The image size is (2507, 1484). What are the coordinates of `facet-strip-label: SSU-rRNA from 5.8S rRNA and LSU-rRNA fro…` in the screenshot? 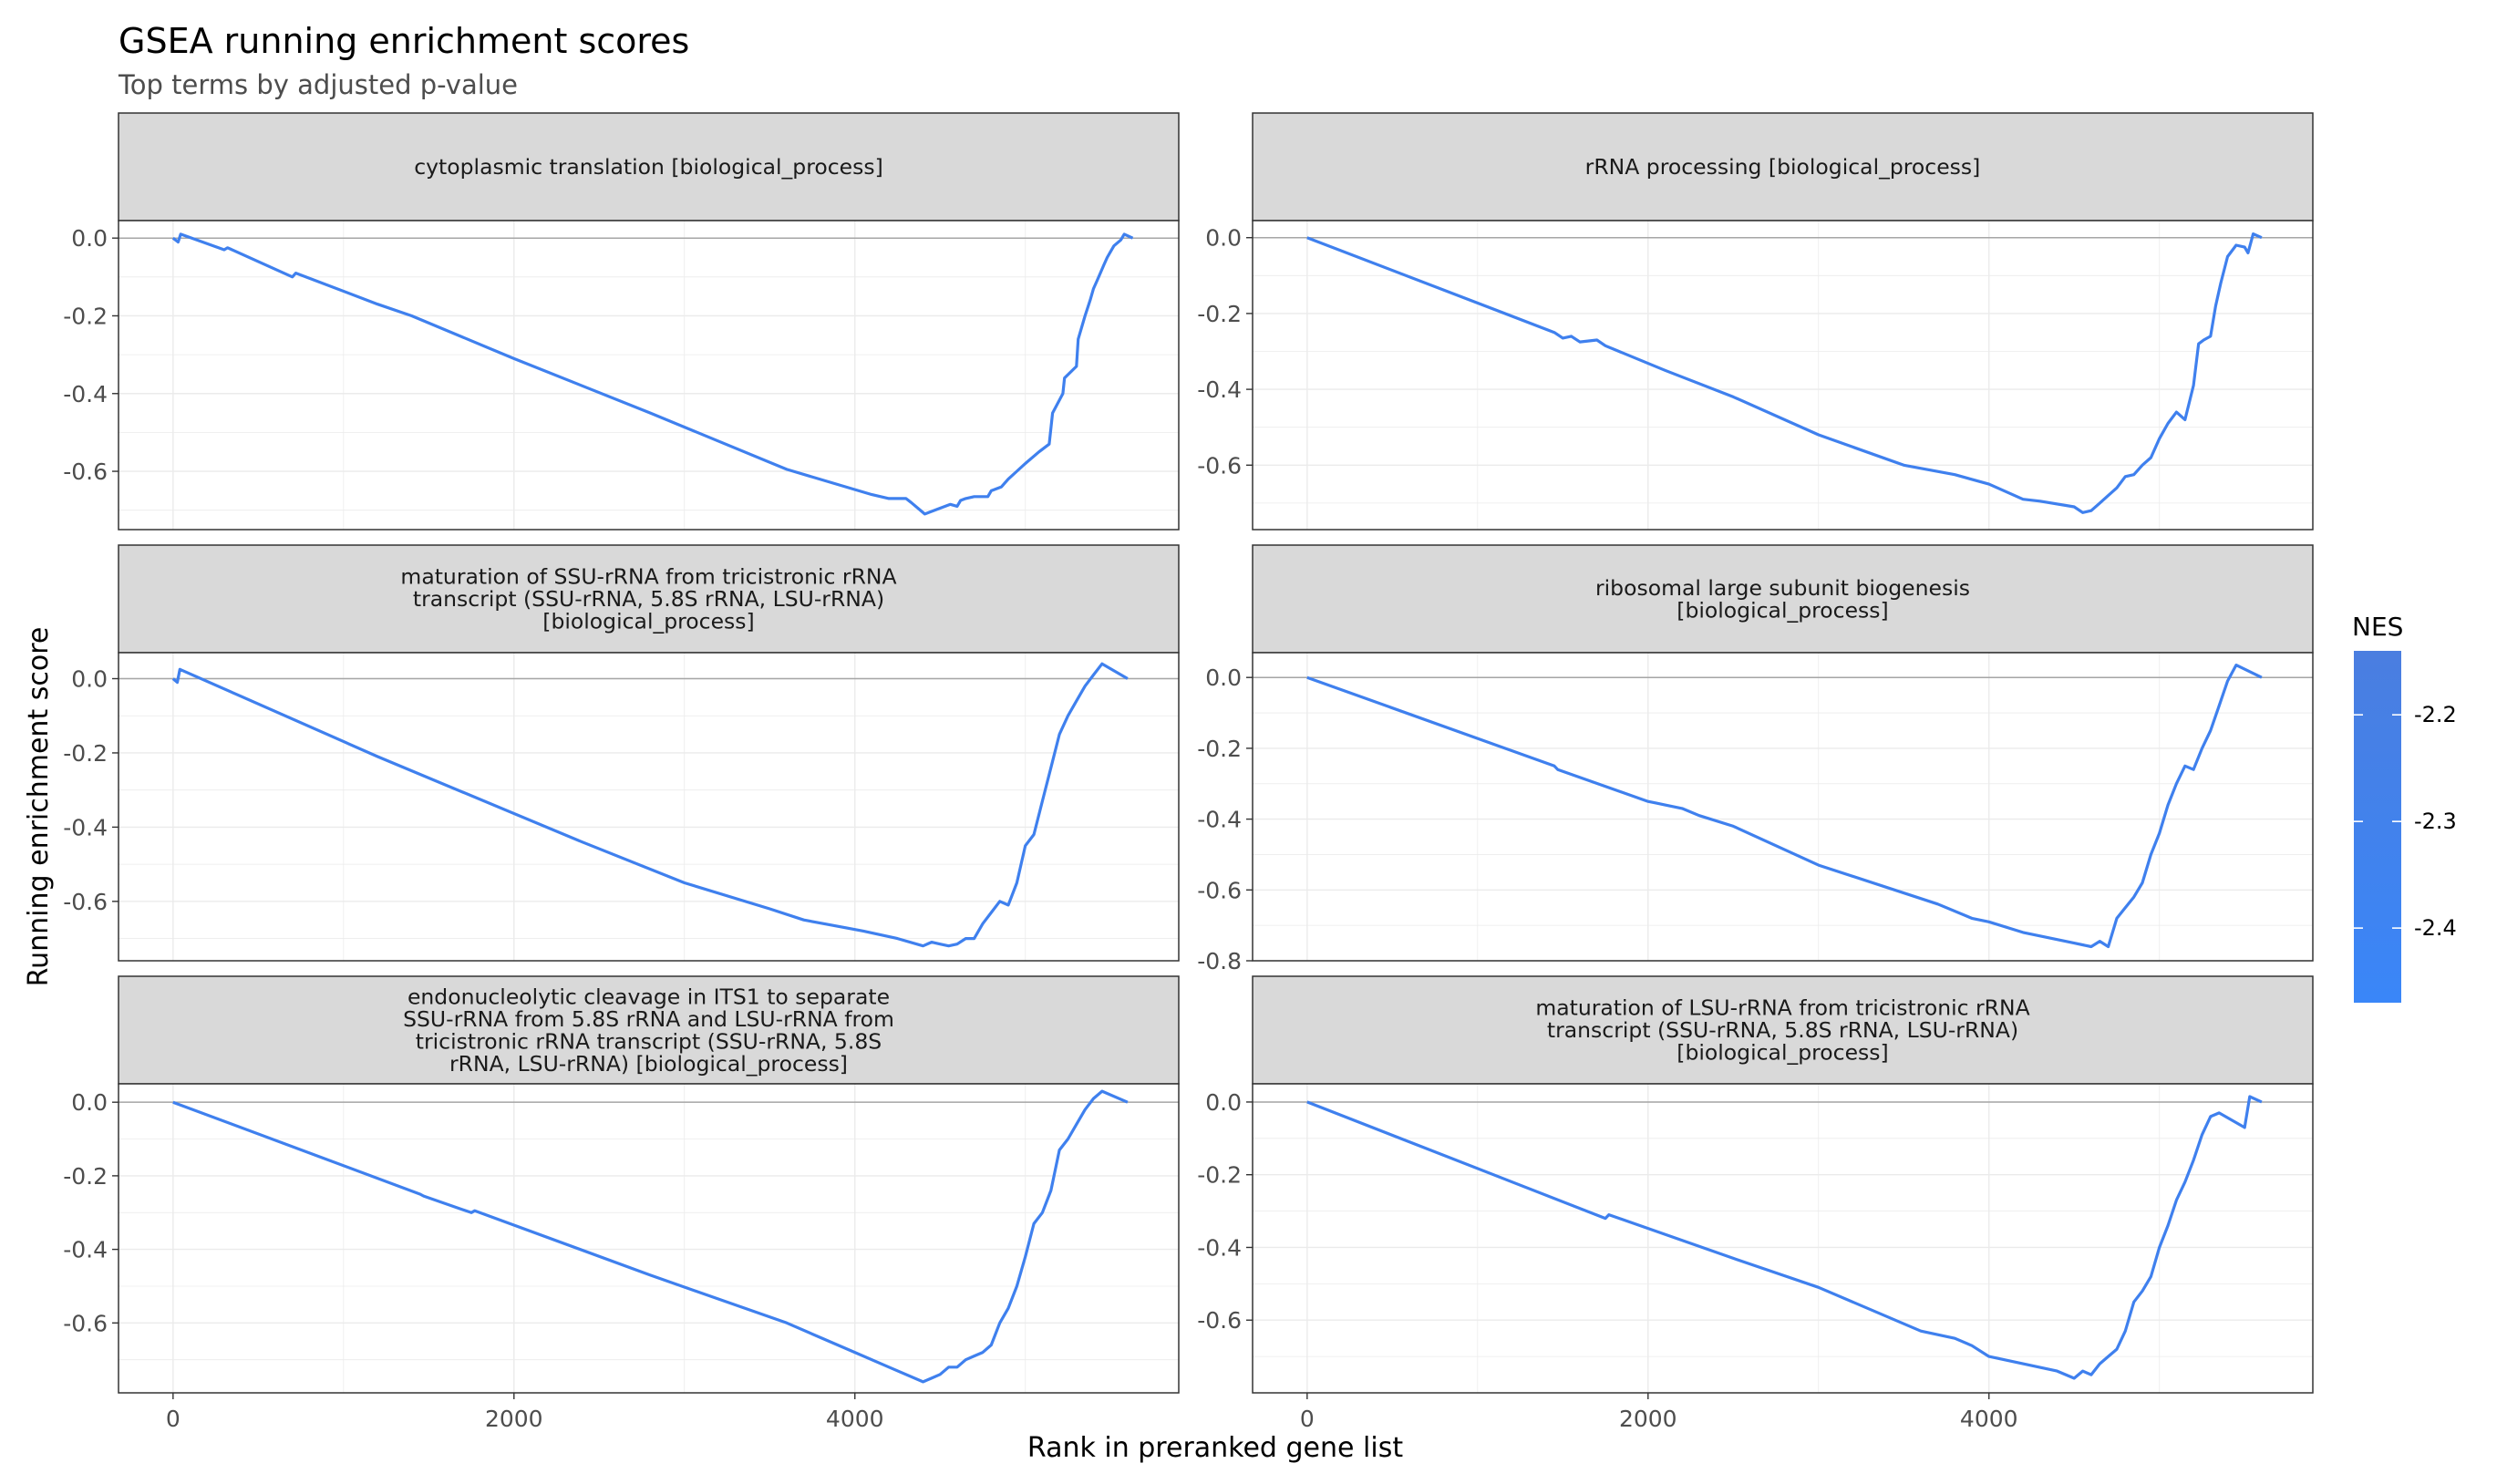 It's located at (648, 1019).